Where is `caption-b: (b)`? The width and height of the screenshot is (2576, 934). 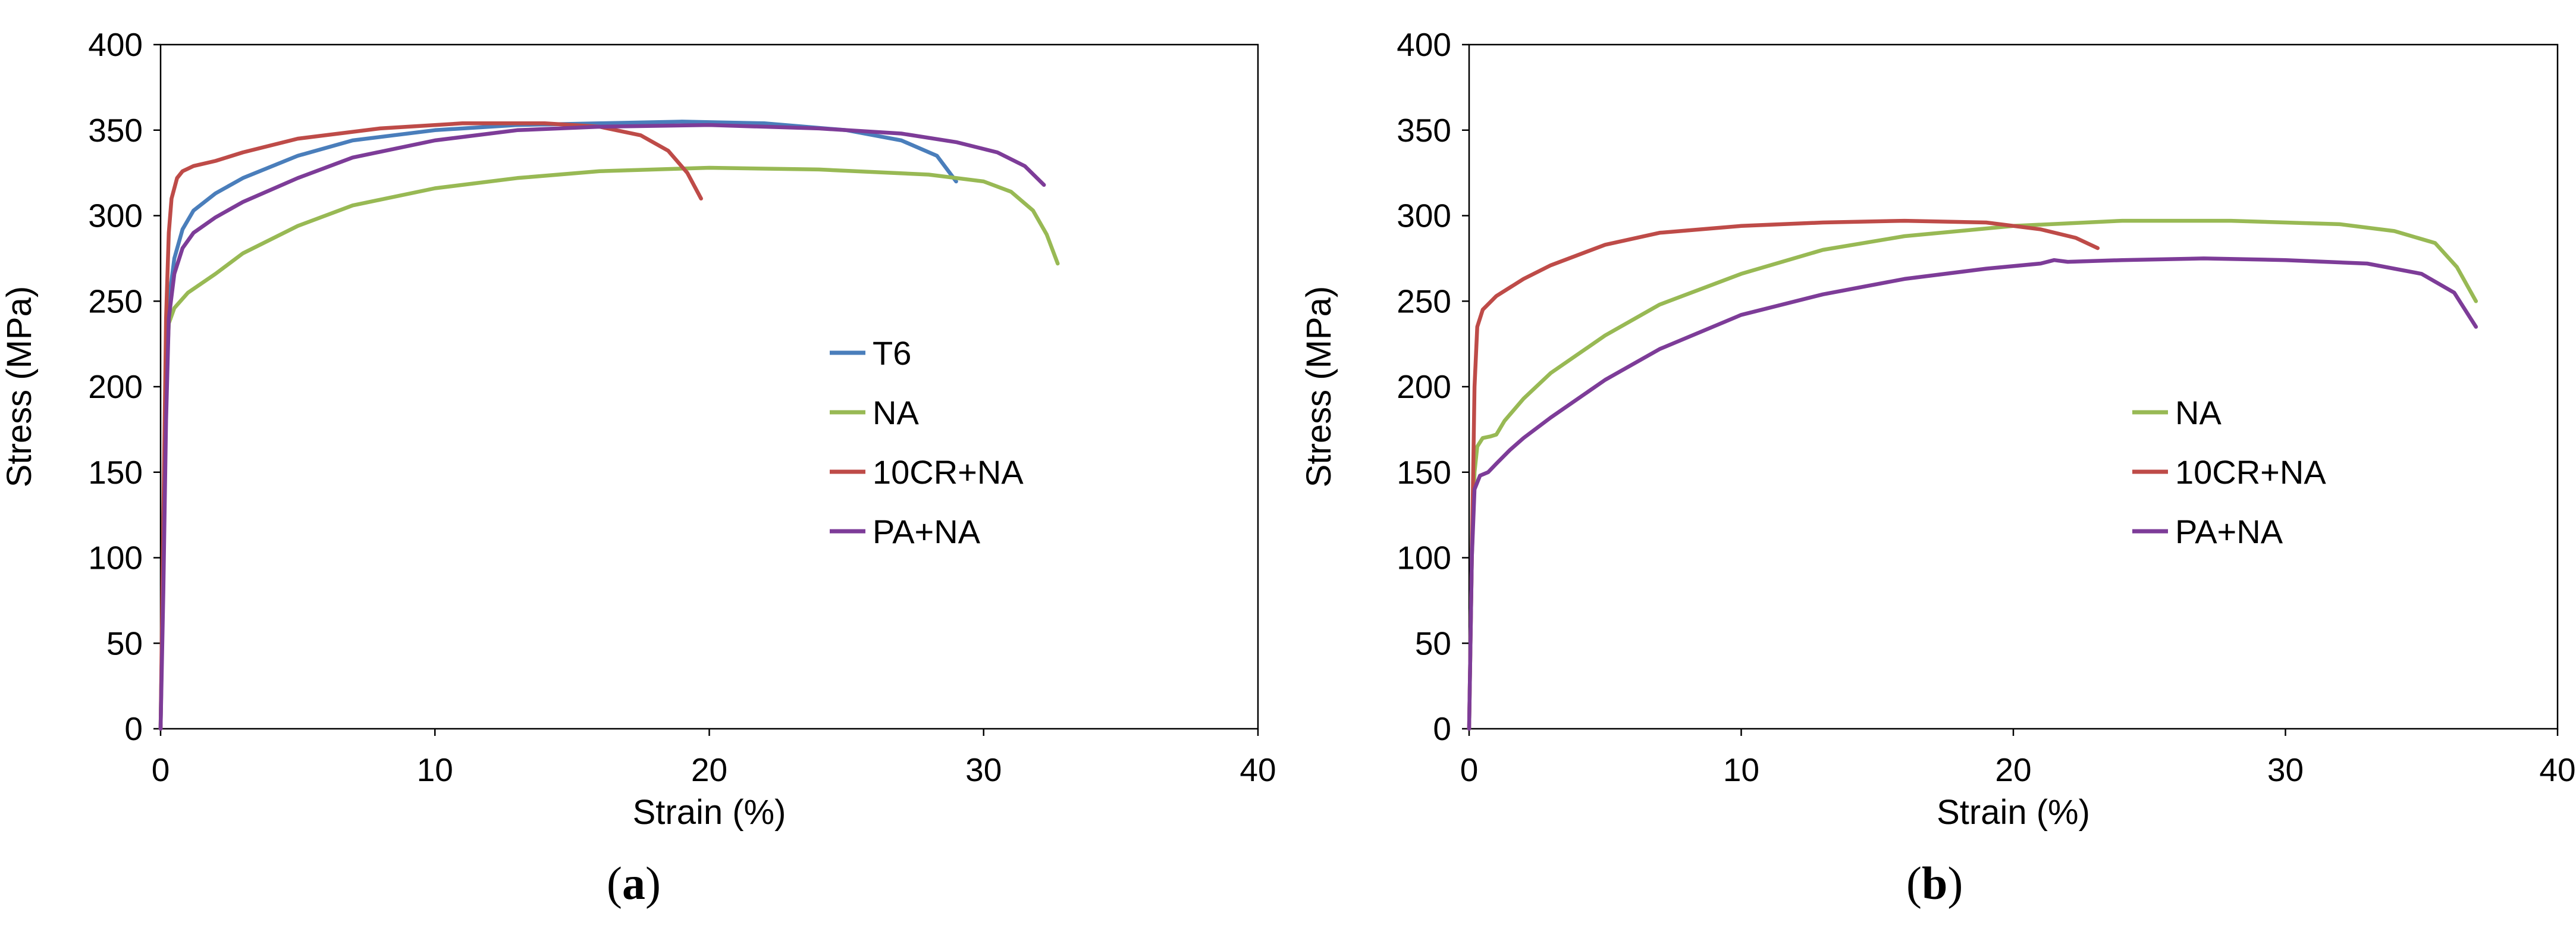
caption-b: (b) is located at coordinates (1934, 883).